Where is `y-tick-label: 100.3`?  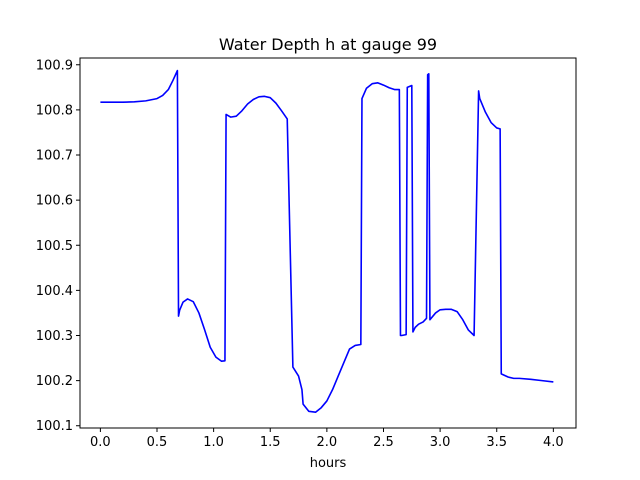 y-tick-label: 100.3 is located at coordinates (54, 336).